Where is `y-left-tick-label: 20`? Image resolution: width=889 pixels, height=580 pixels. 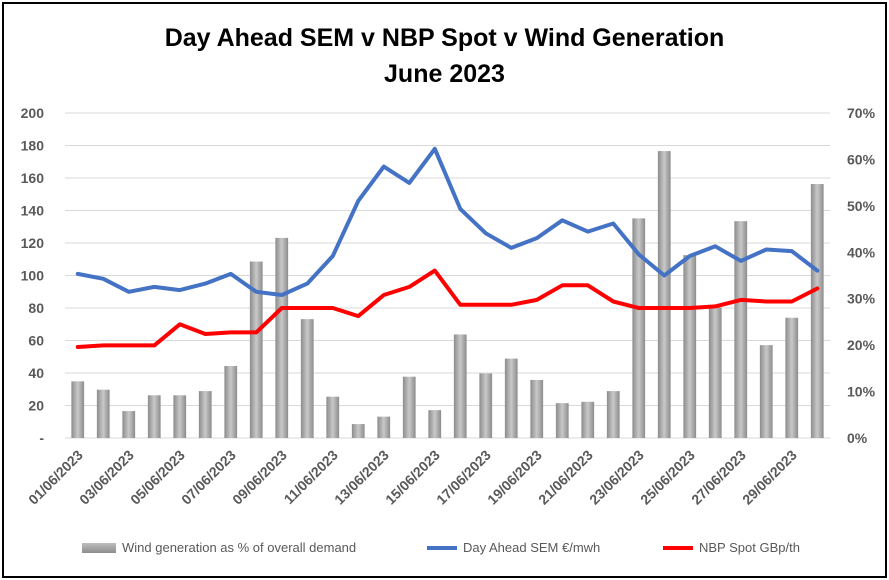 y-left-tick-label: 20 is located at coordinates (36, 406).